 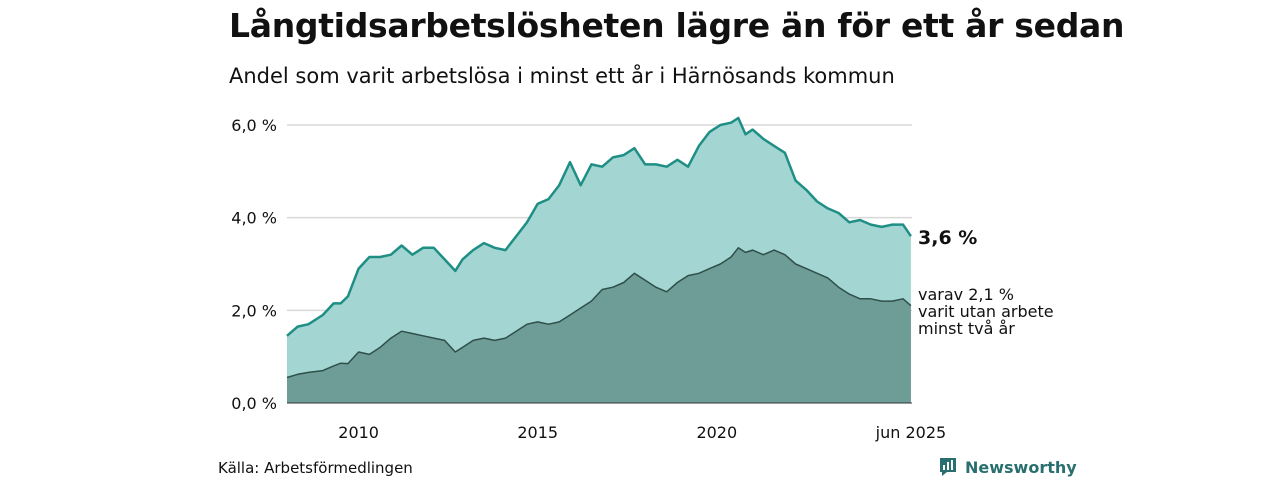 I want to click on y-tick-label: 2,0 %, so click(x=254, y=310).